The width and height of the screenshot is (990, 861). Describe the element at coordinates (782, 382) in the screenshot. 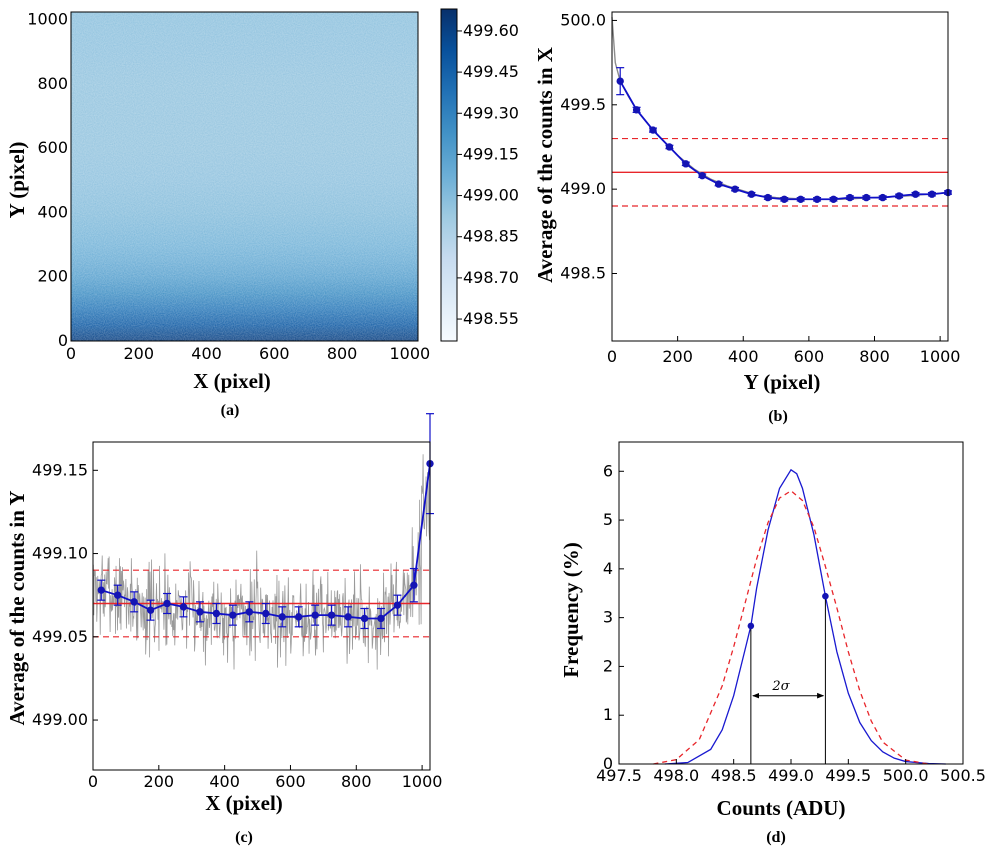

I see `b-x-label: Y (pixel)` at that location.